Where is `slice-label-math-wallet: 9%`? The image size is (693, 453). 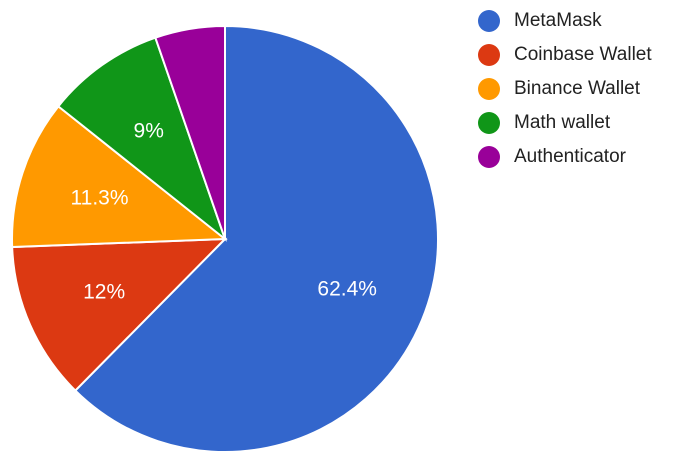 slice-label-math-wallet: 9% is located at coordinates (149, 131).